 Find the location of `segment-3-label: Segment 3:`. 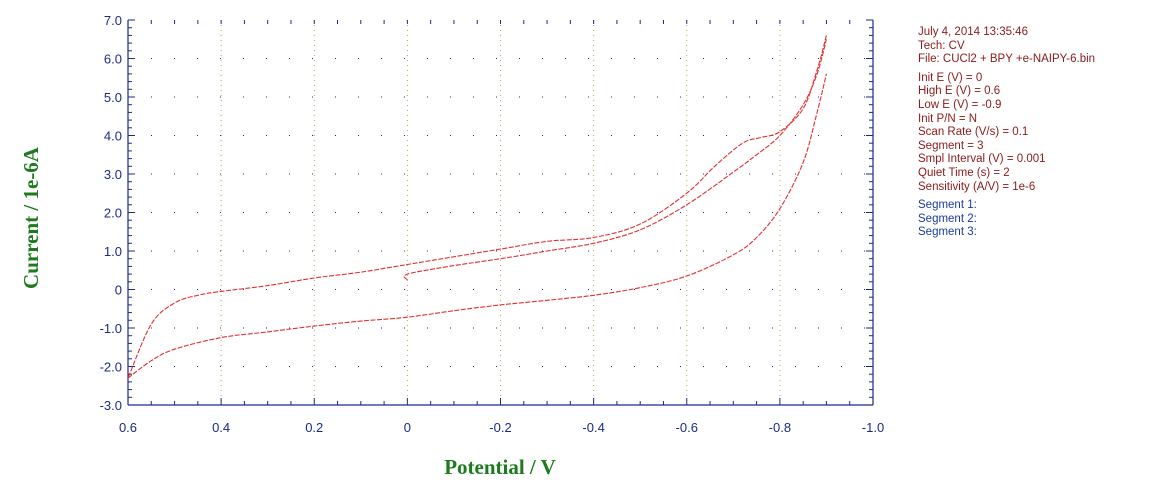

segment-3-label: Segment 3: is located at coordinates (947, 232).